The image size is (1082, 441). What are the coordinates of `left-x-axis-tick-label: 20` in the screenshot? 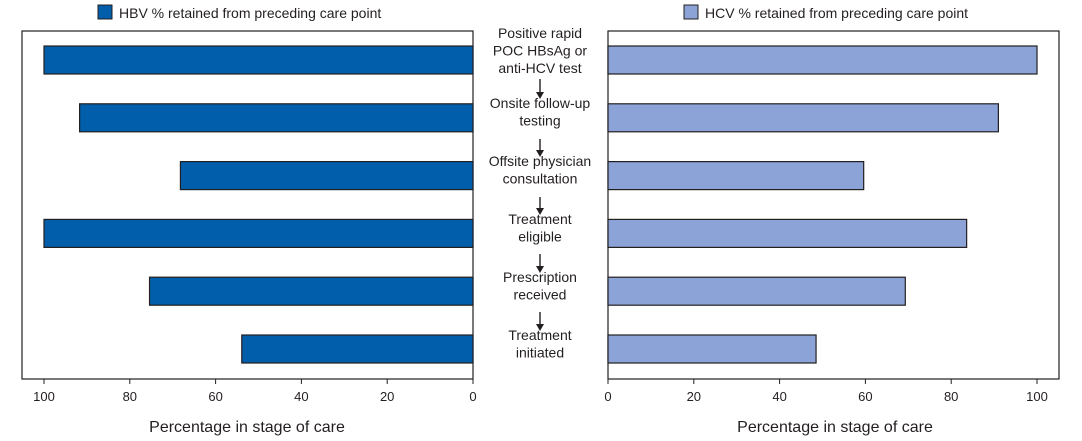 It's located at (387, 396).